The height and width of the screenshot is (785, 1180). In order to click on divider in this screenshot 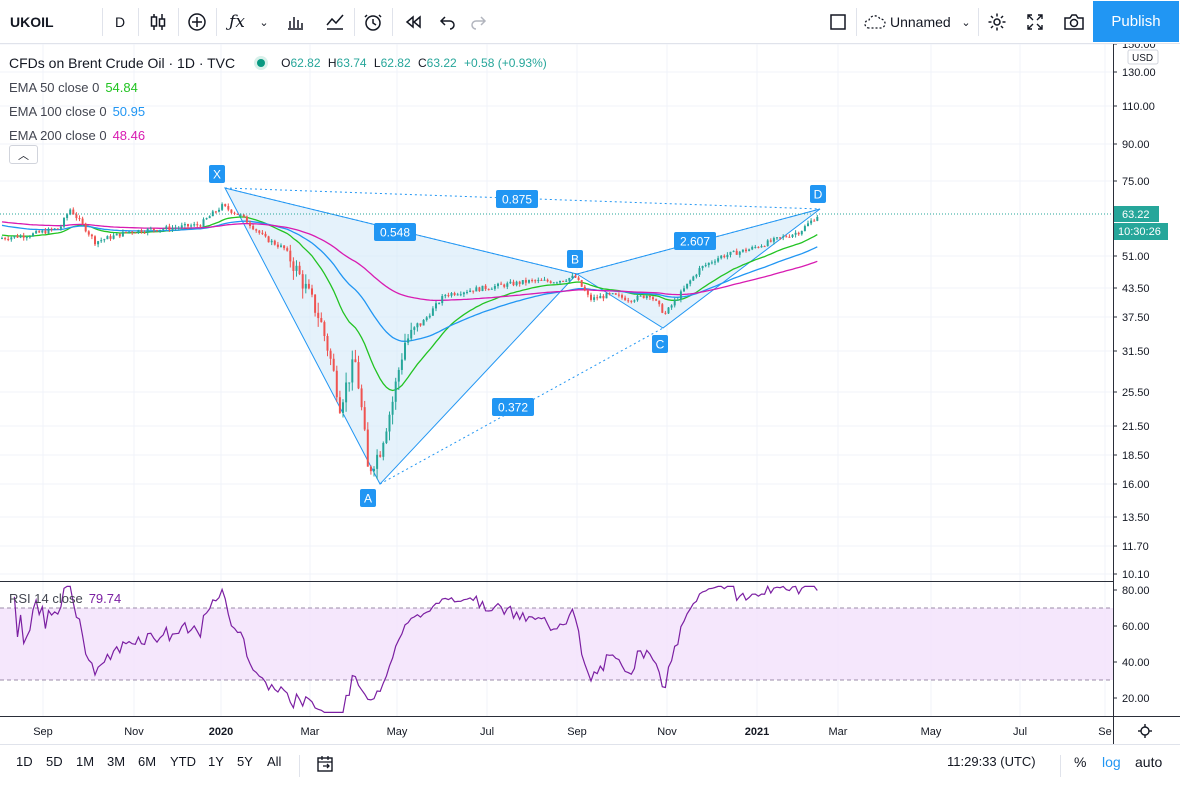, I will do `click(178, 22)`.